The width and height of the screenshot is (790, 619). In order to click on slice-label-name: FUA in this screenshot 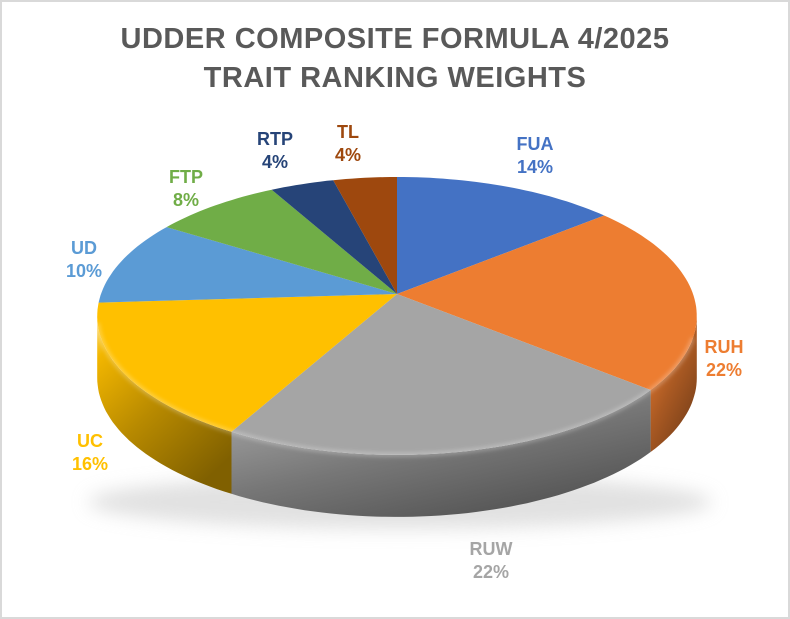, I will do `click(535, 144)`.